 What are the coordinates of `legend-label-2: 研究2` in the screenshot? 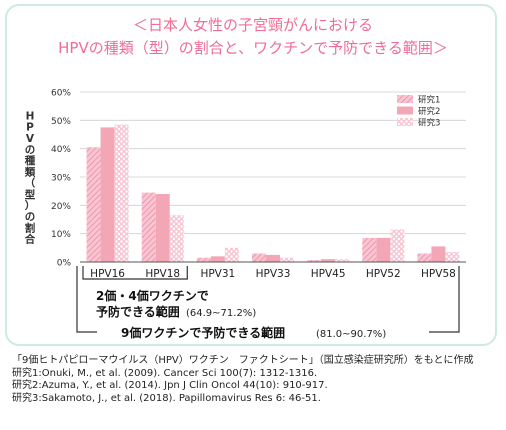 It's located at (429, 111).